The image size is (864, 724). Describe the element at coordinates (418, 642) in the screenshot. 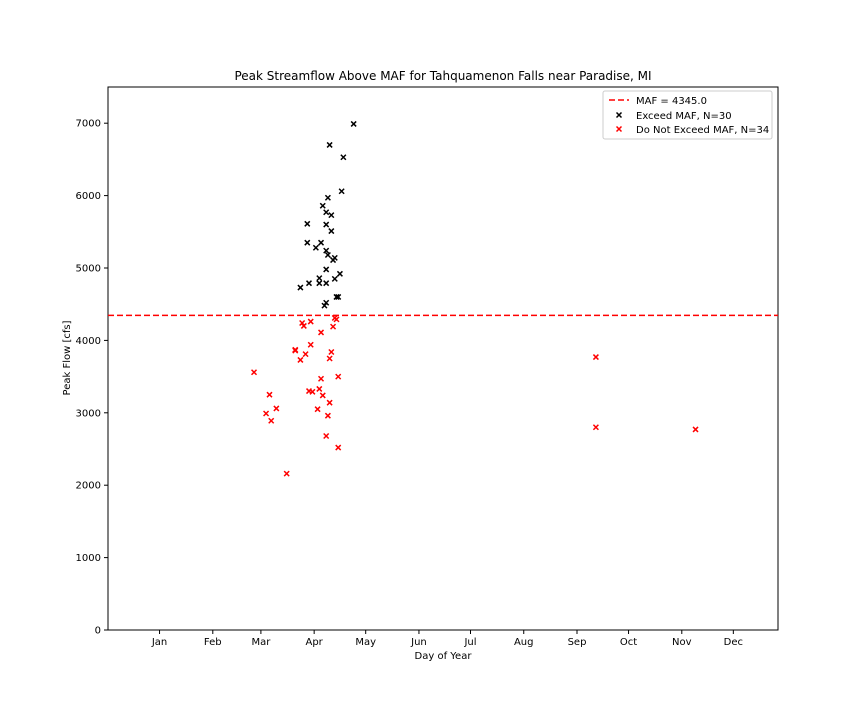

I see `x-tick-label: Jun` at that location.